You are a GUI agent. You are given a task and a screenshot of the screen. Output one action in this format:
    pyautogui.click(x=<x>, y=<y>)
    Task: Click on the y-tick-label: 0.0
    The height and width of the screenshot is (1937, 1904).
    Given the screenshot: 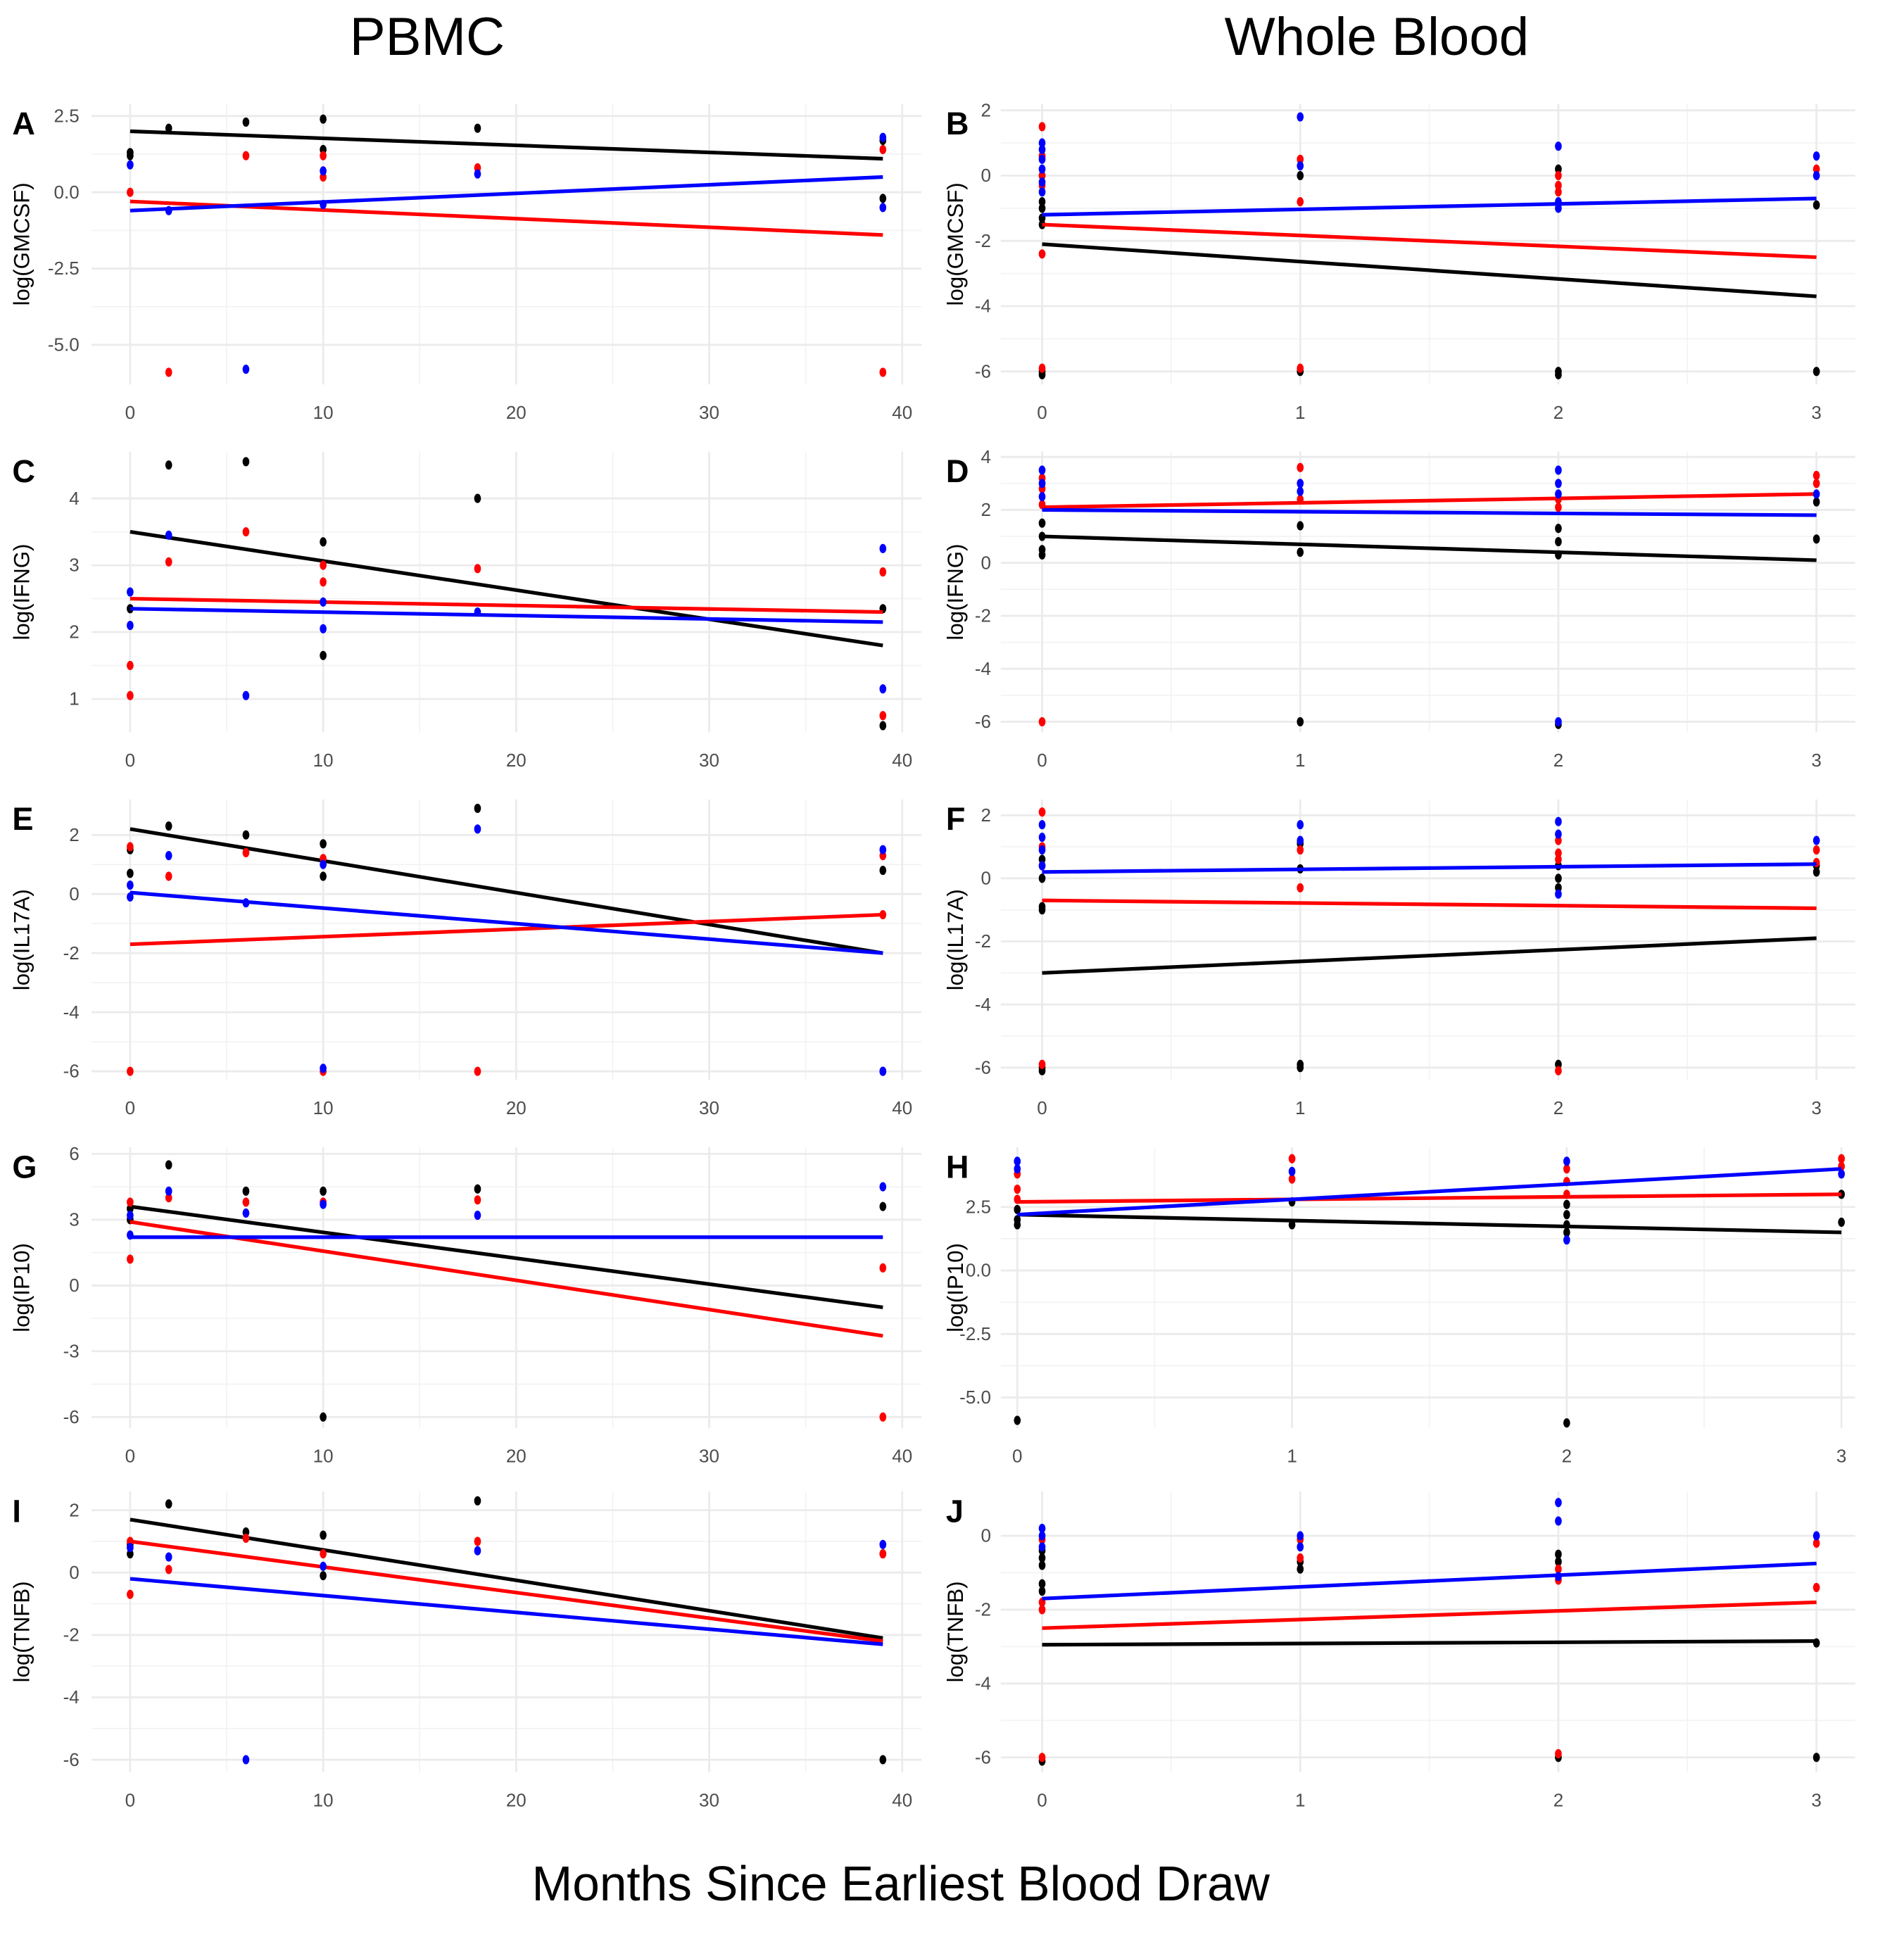 What is the action you would take?
    pyautogui.click(x=67, y=192)
    